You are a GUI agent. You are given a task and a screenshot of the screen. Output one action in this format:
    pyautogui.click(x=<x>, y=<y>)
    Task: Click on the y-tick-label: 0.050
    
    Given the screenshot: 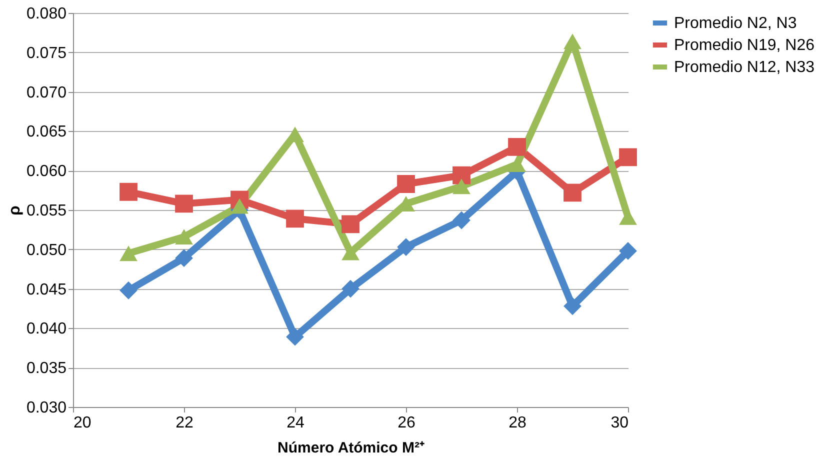 What is the action you would take?
    pyautogui.click(x=46, y=250)
    